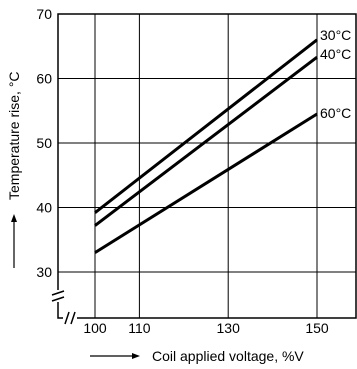 This screenshot has width=357, height=369. What do you see at coordinates (14, 135) in the screenshot?
I see `y-axis-label: Temperature rise, °C` at bounding box center [14, 135].